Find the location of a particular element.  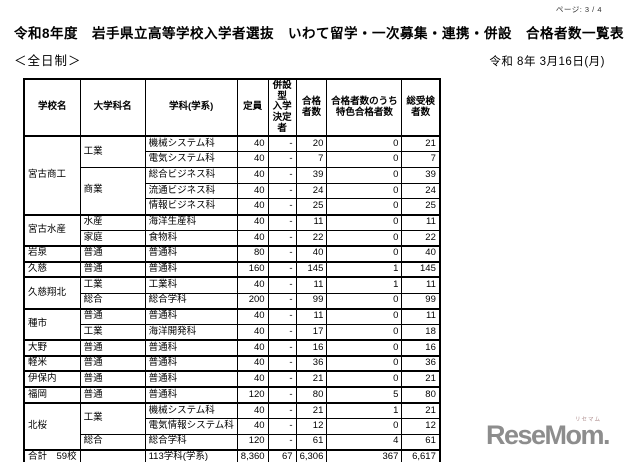

cell-department: 総合学科 is located at coordinates (191, 442).